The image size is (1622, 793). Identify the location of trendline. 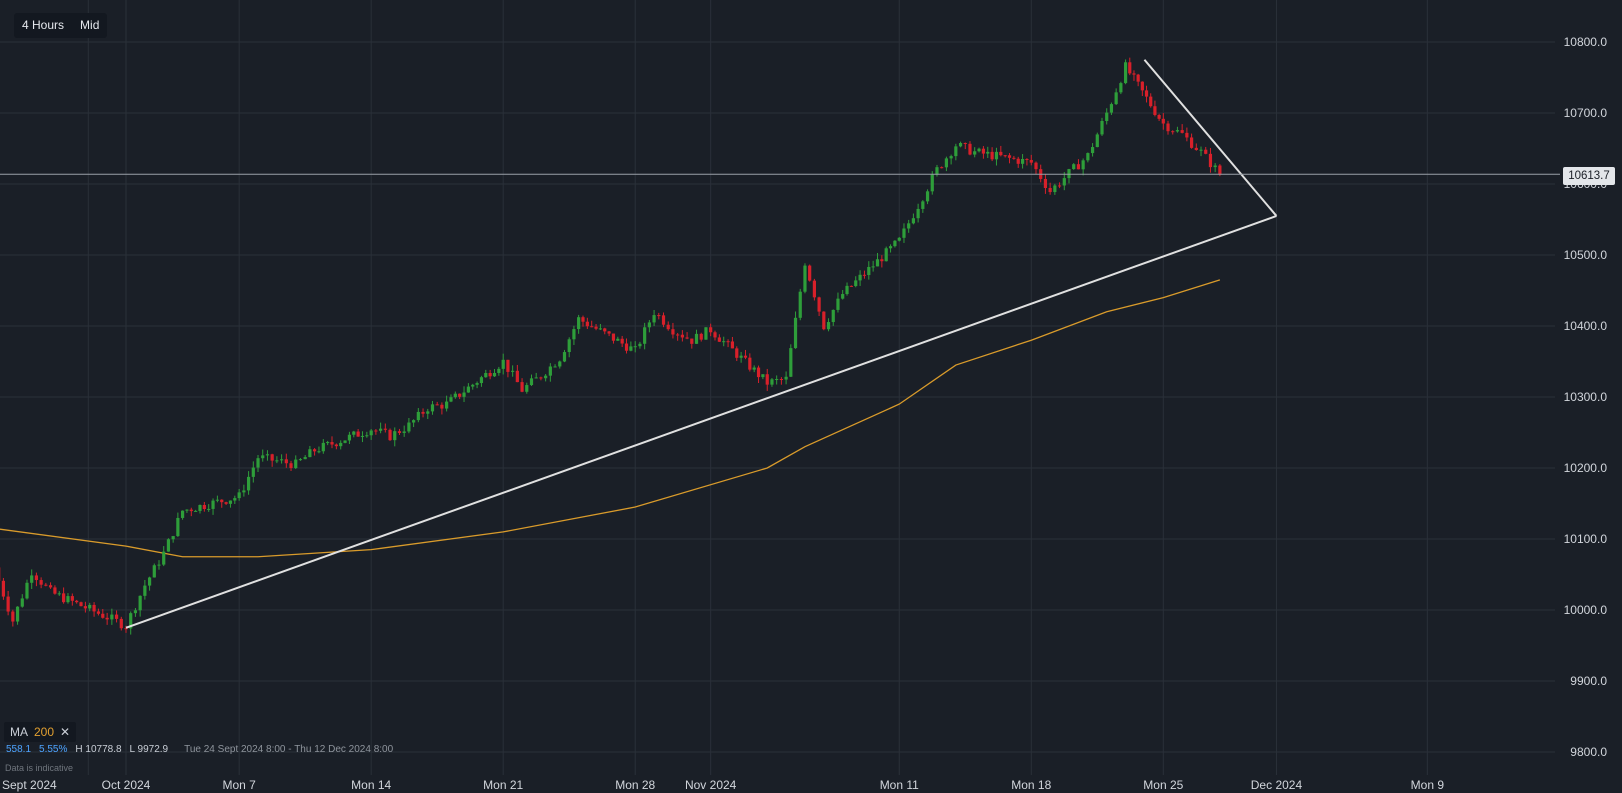
(1210, 138).